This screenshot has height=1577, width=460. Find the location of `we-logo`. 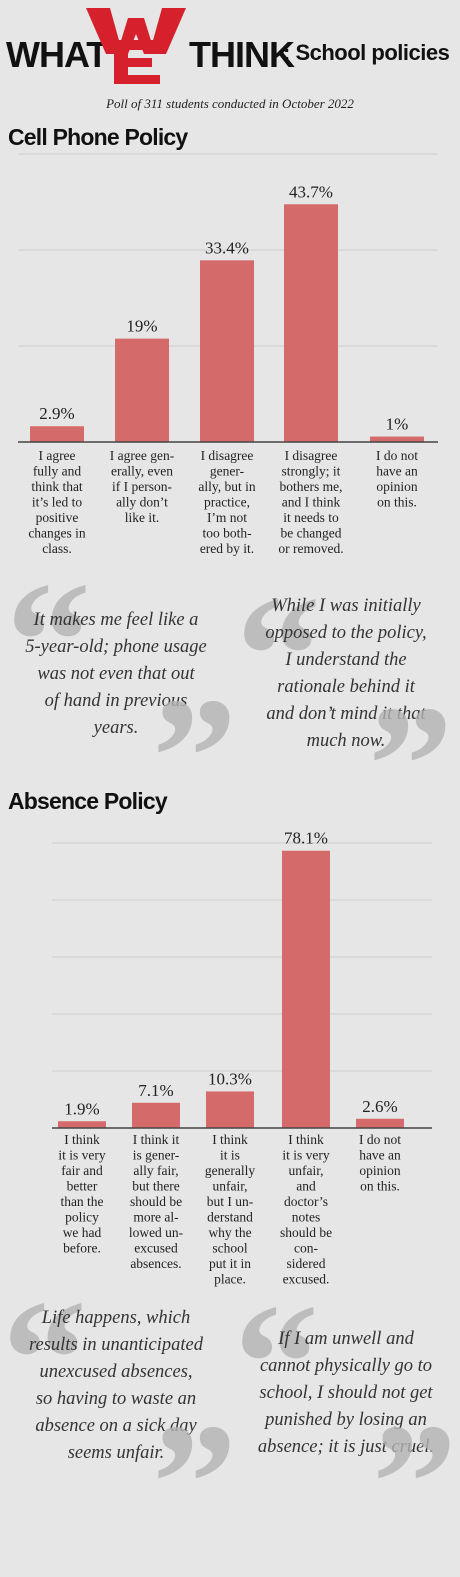

we-logo is located at coordinates (136, 46).